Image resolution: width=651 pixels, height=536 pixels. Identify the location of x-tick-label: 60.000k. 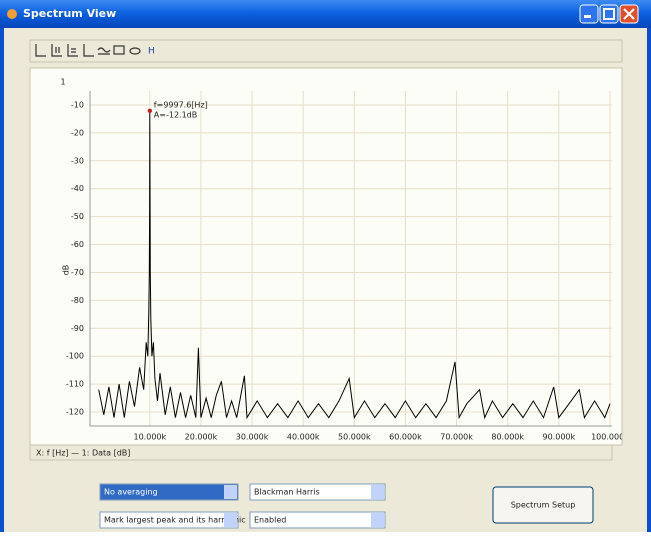
(405, 437).